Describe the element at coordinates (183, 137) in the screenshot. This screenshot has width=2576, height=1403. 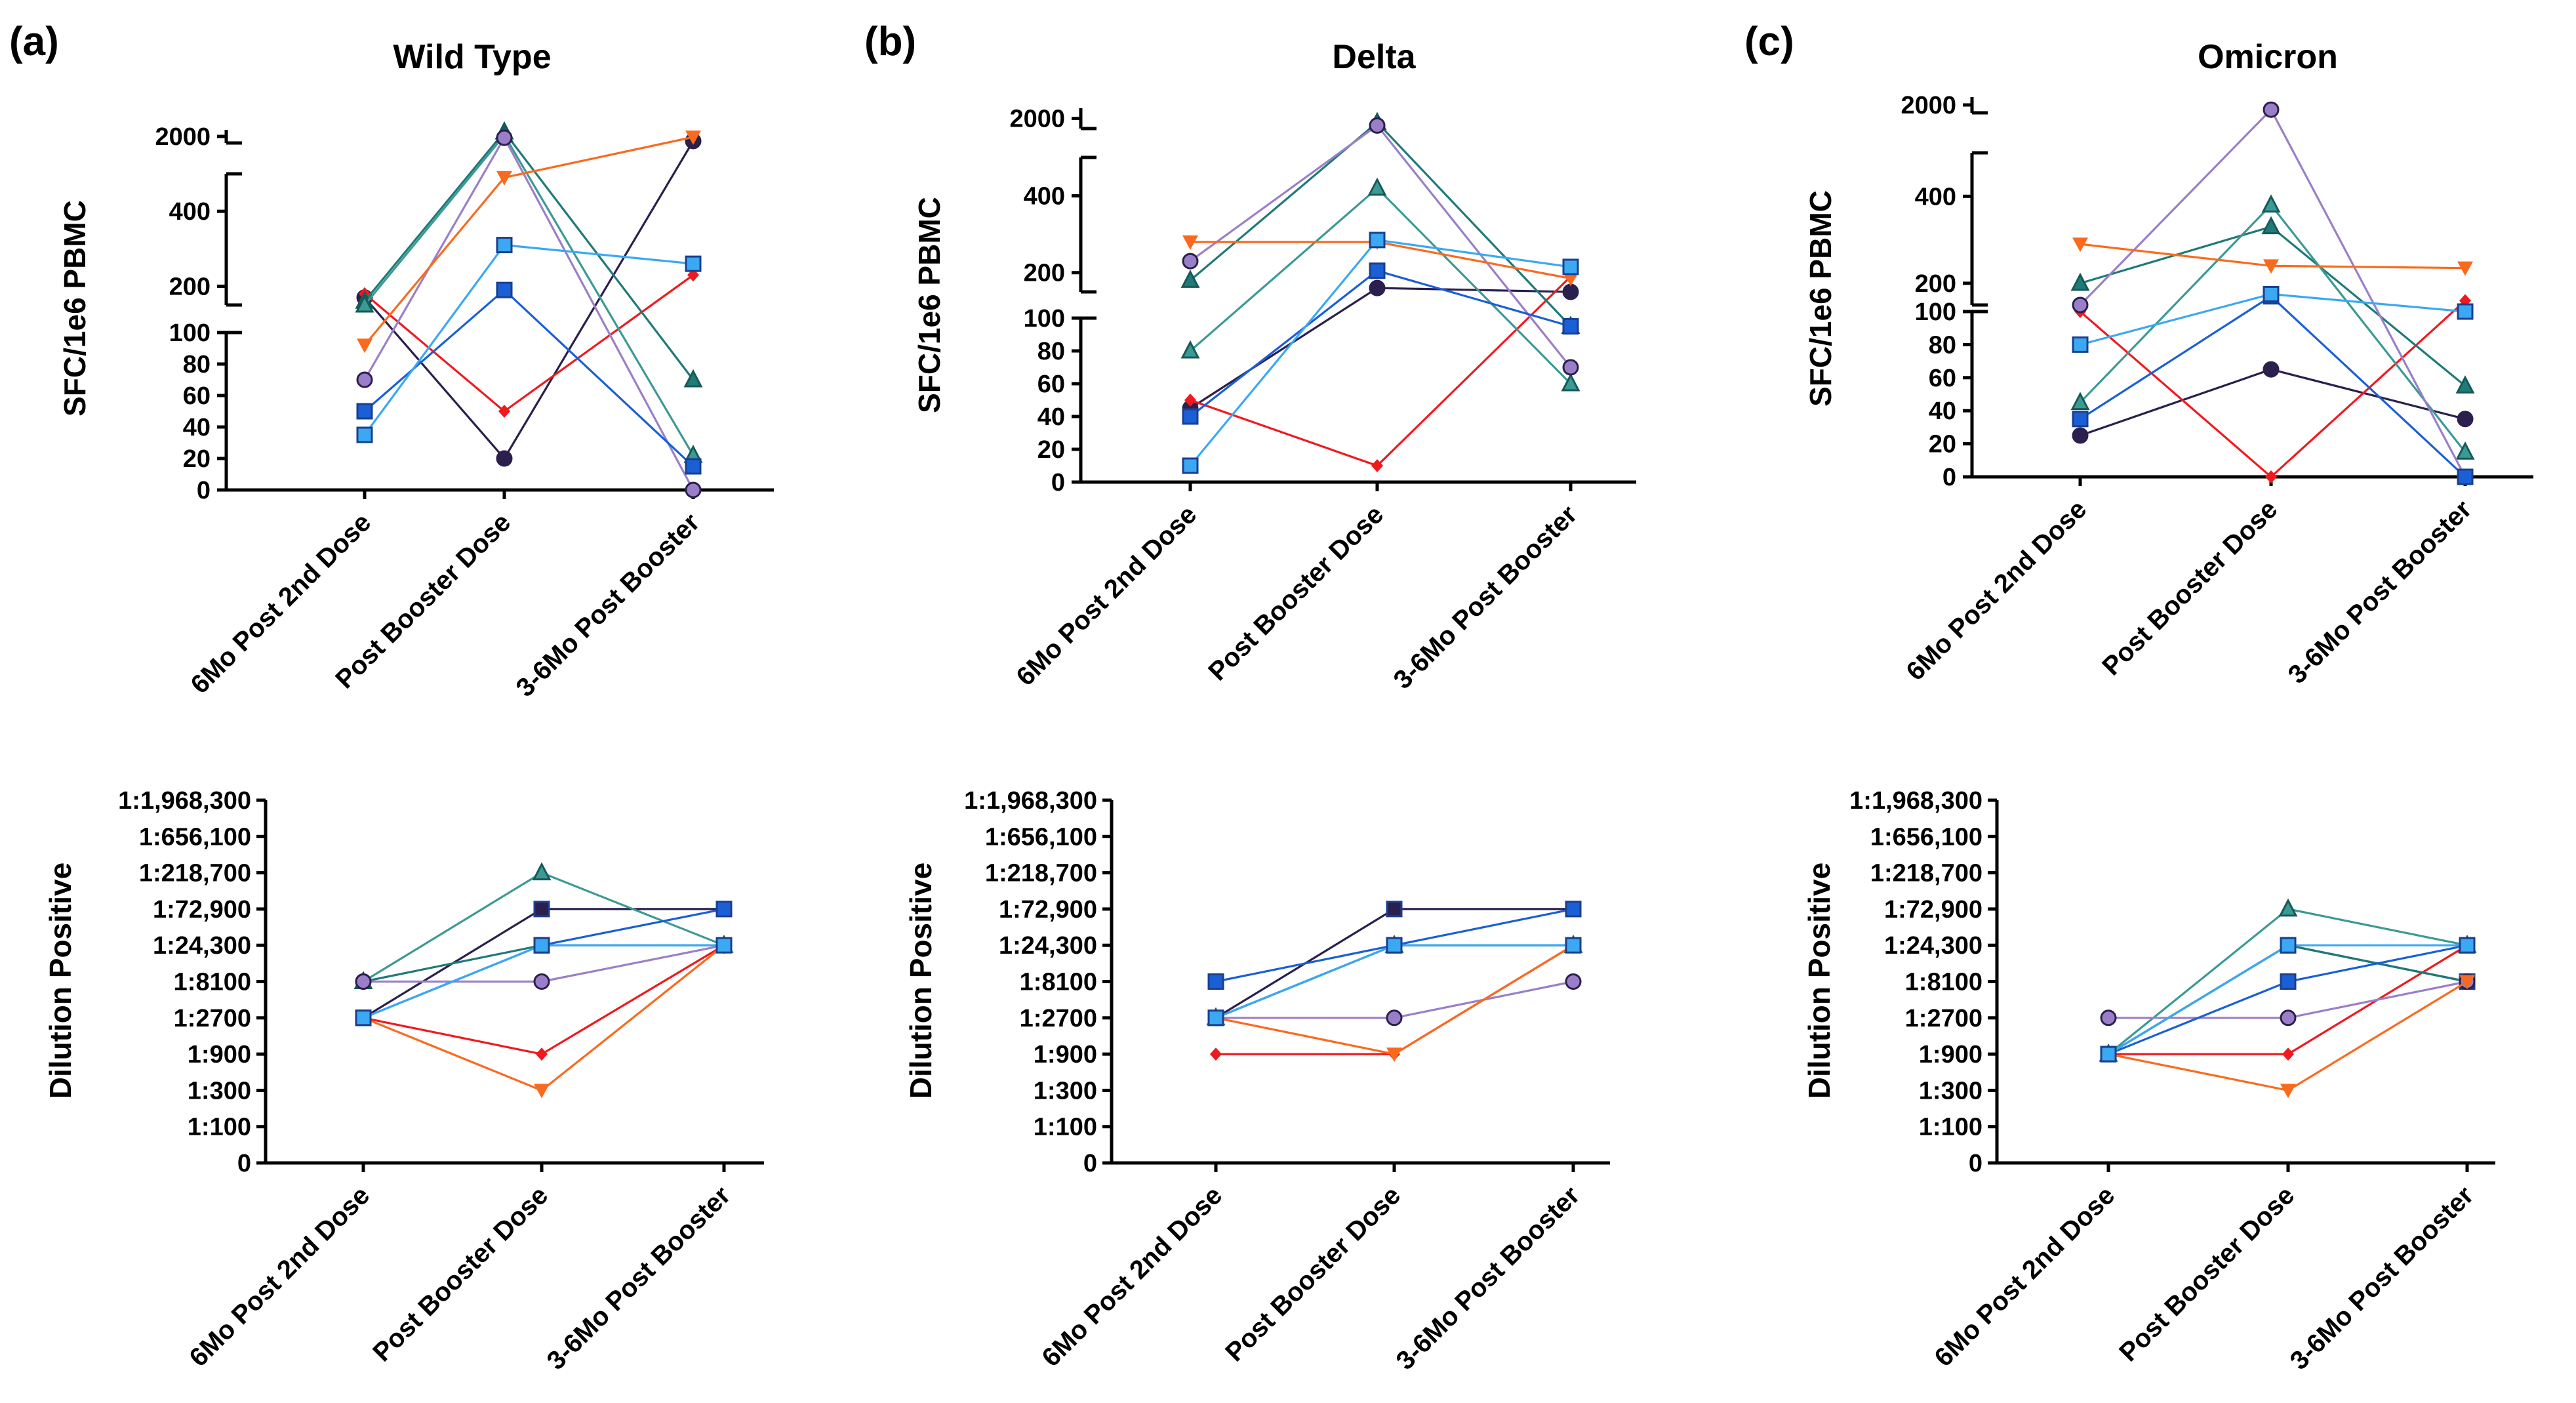
I see `y-tick-label: 2000` at that location.